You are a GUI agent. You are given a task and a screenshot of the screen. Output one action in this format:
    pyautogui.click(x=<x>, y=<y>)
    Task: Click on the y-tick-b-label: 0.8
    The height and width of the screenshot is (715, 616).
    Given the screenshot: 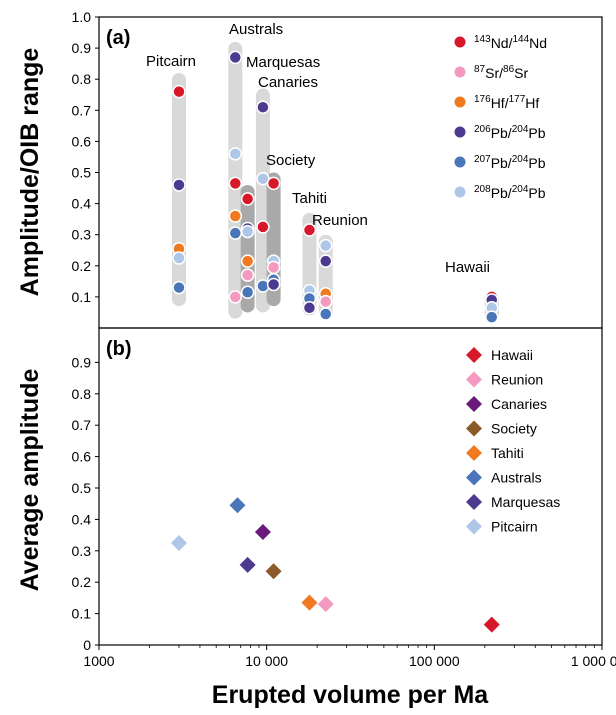 What is the action you would take?
    pyautogui.click(x=82, y=394)
    